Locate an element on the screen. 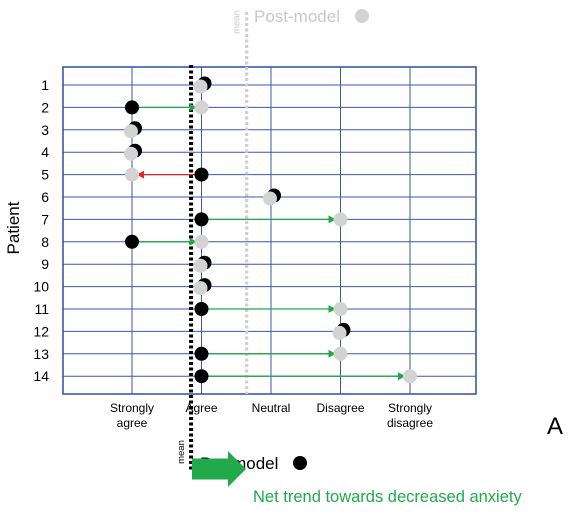  panel-letter: A is located at coordinates (555, 426).